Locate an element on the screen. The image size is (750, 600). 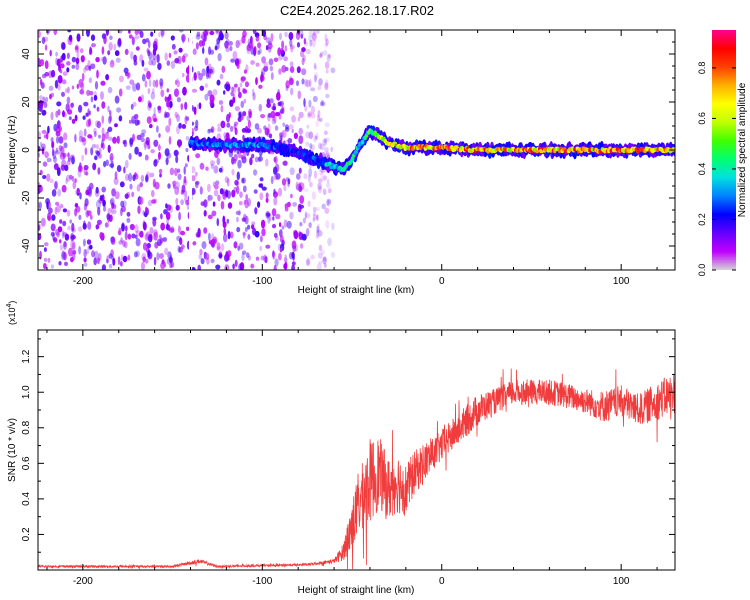
colorbar-gradient is located at coordinates (724, 150).